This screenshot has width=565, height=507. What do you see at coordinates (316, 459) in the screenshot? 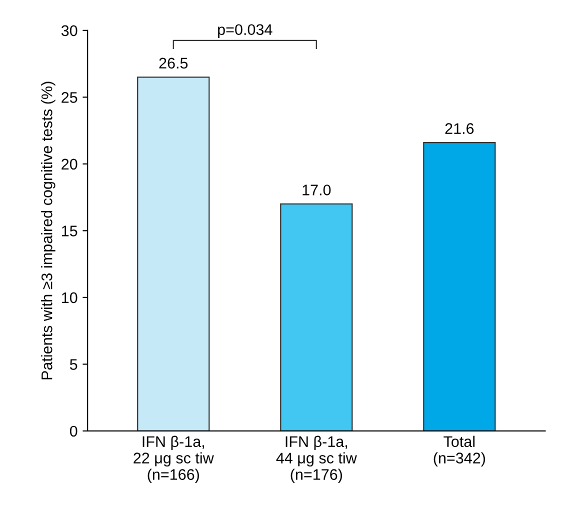
I see `x-tick-label: IFN β-1a, 44 μg sc tiw (n=176)` at bounding box center [316, 459].